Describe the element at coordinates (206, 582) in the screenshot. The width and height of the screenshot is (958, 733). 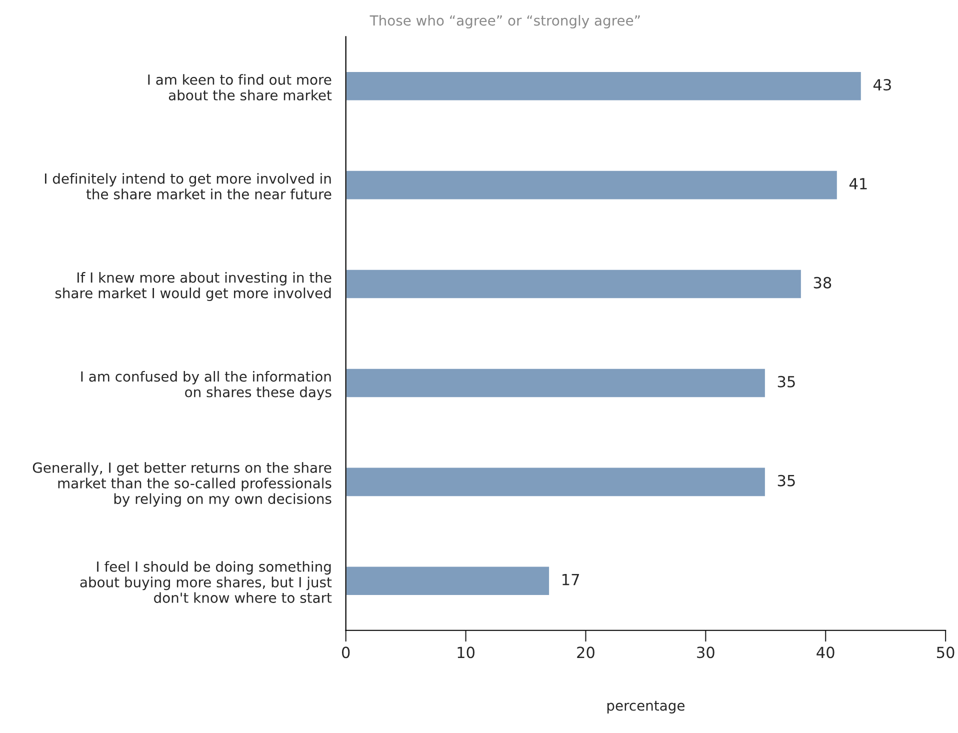
I see `y-tick-label: I feel I should be doing something about buying more shares, but I just don't know where to start` at that location.